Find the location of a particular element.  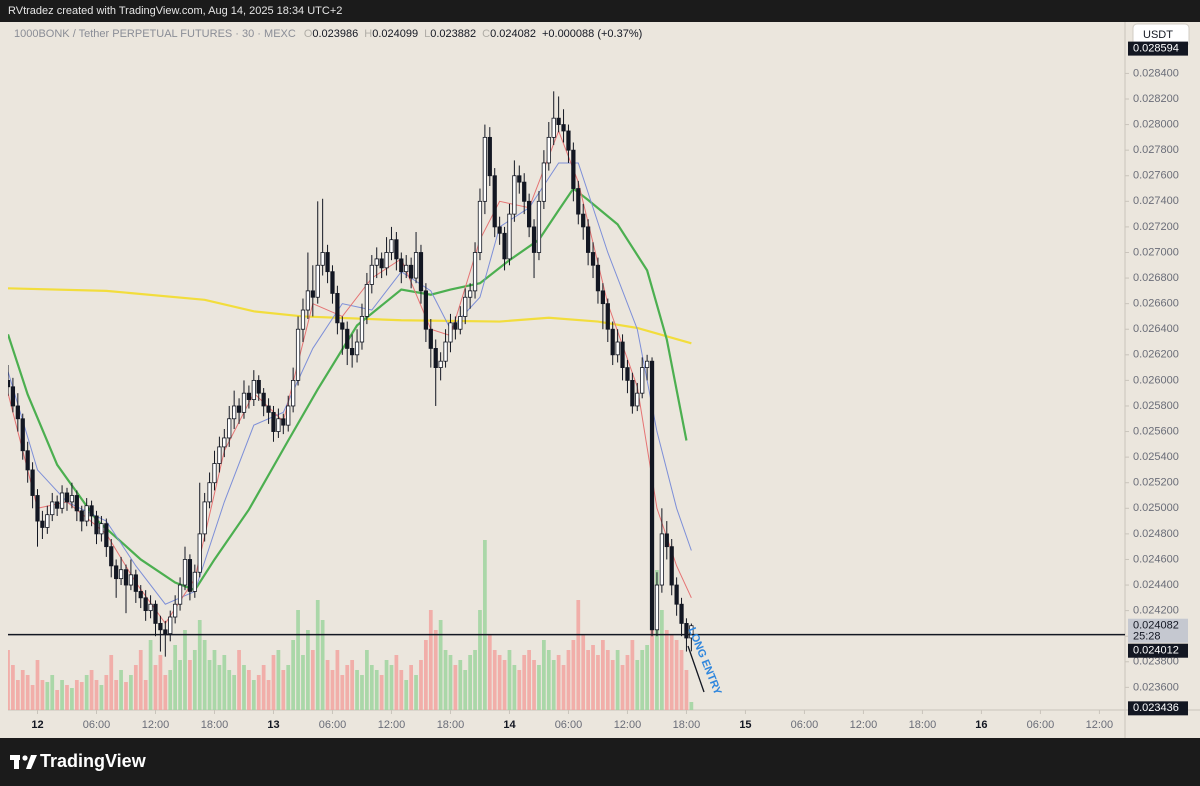

brand-logo is located at coordinates (23, 762).